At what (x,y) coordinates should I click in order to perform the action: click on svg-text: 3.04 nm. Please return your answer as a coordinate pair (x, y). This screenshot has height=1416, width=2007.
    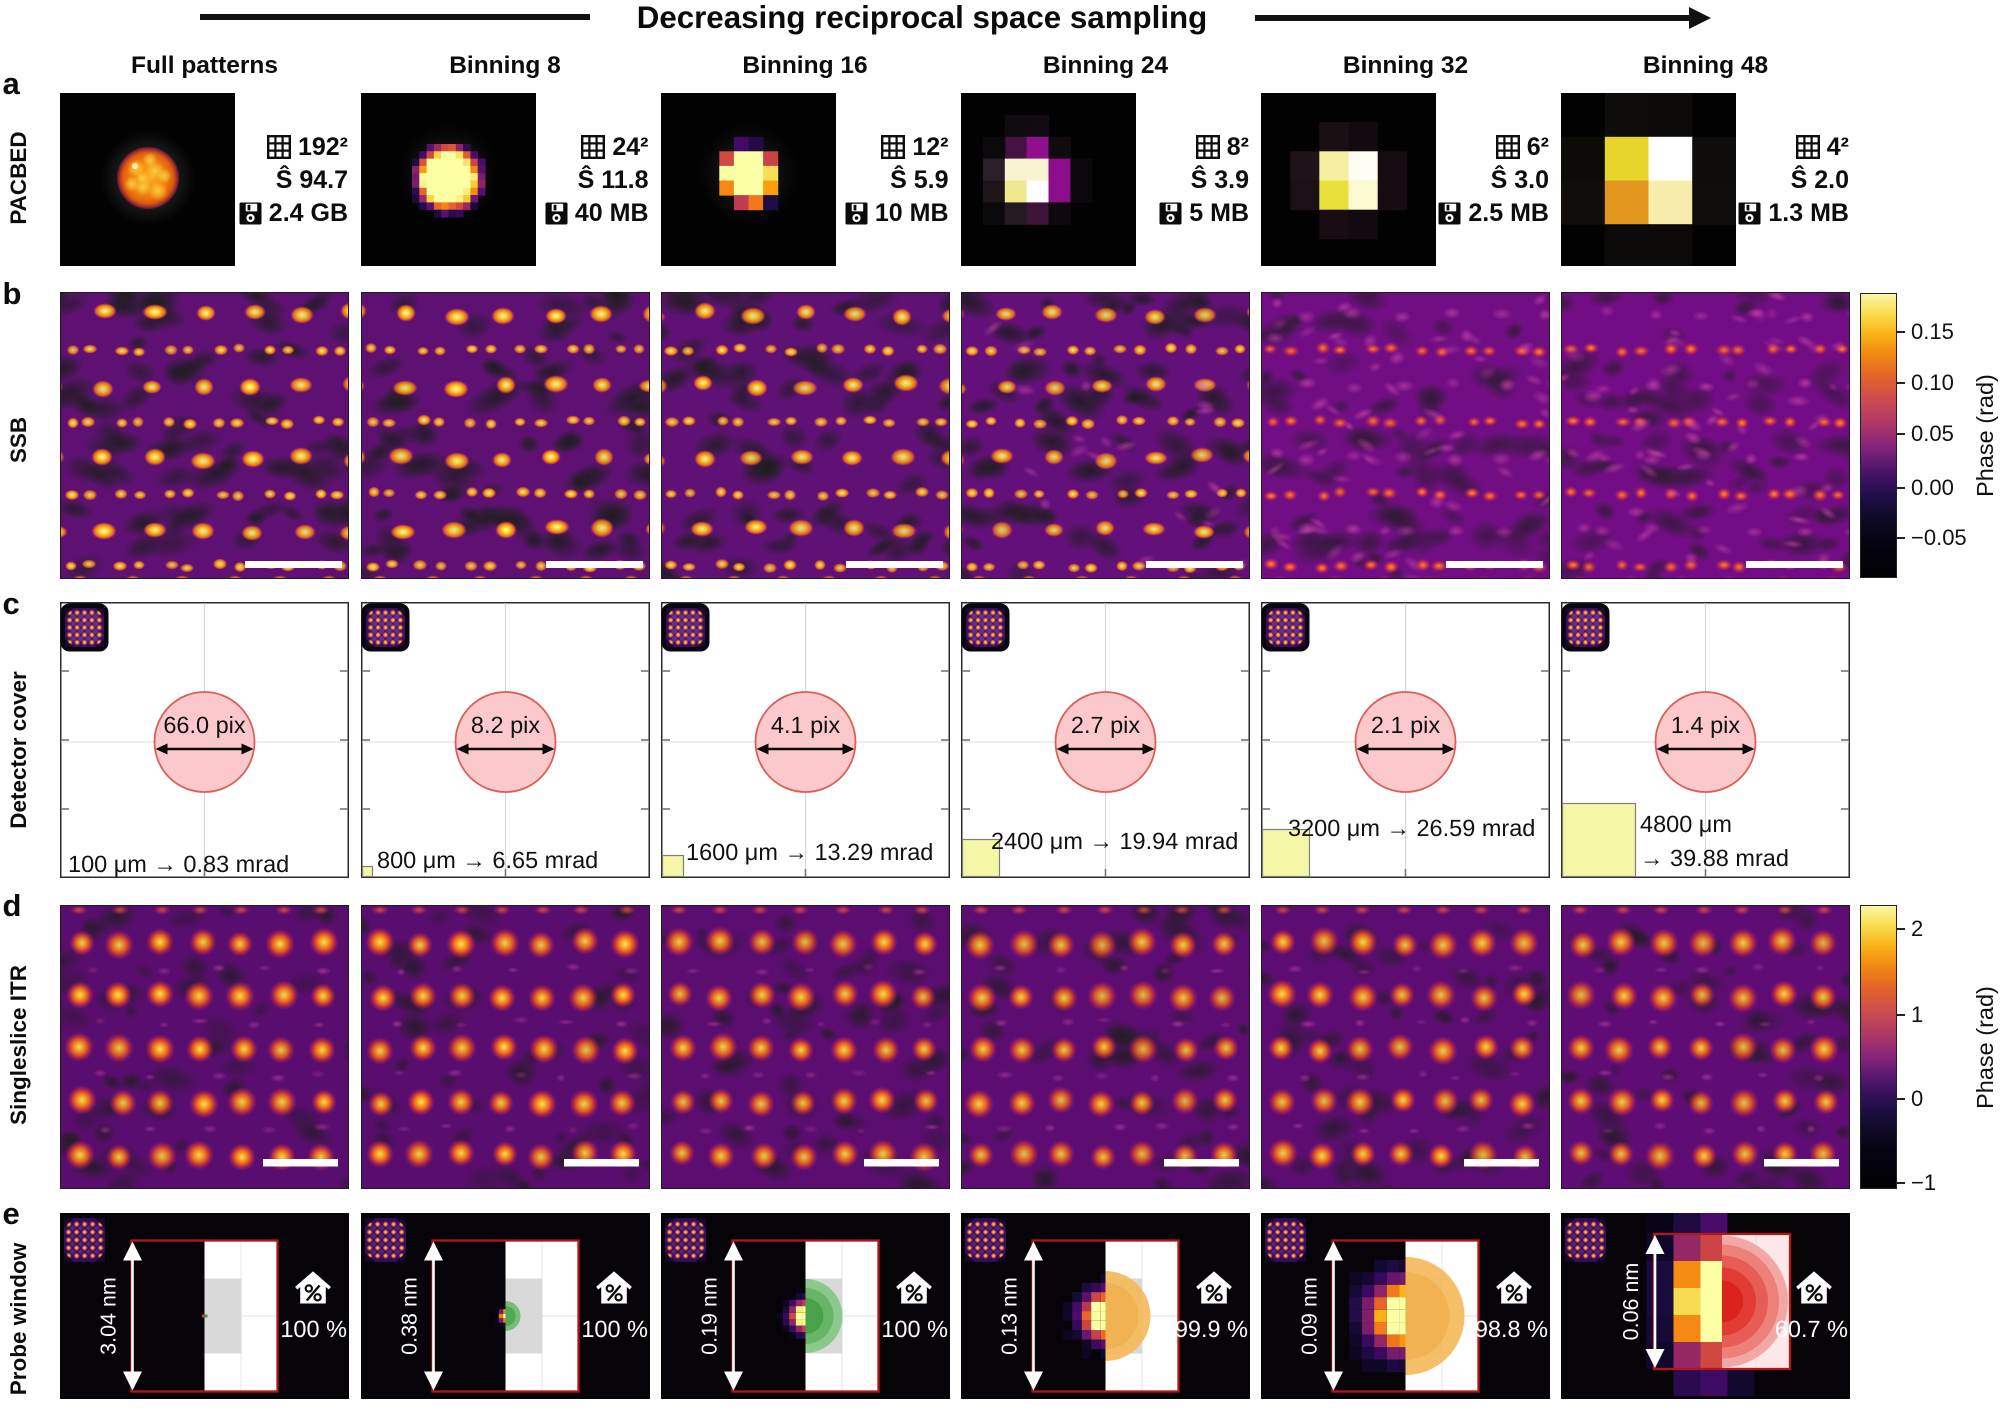
    Looking at the image, I should click on (109, 1316).